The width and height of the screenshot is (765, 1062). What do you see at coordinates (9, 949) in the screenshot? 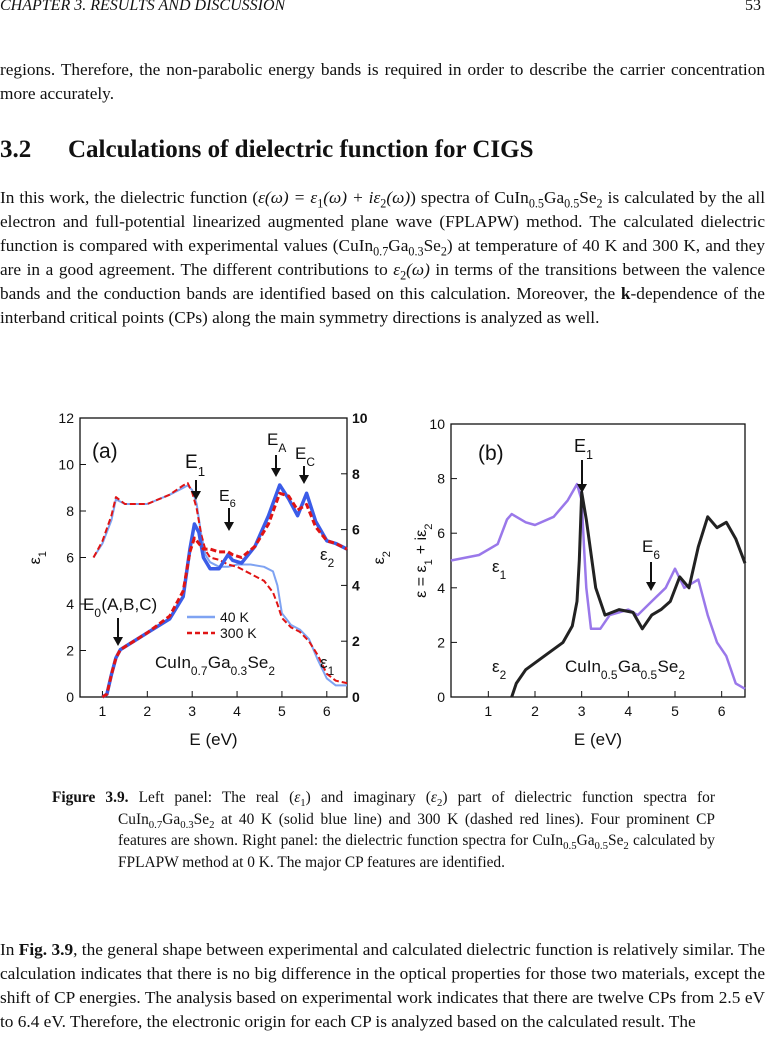
I see `text-run: In` at bounding box center [9, 949].